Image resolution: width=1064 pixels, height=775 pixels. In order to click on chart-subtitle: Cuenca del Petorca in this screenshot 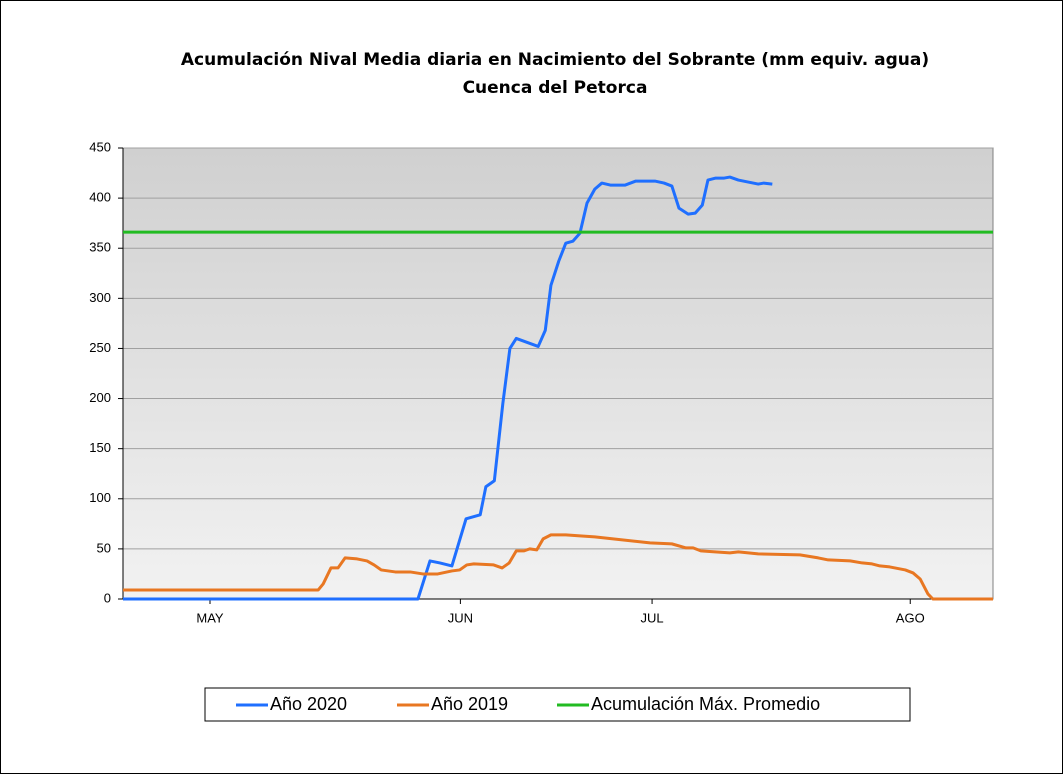, I will do `click(555, 88)`.